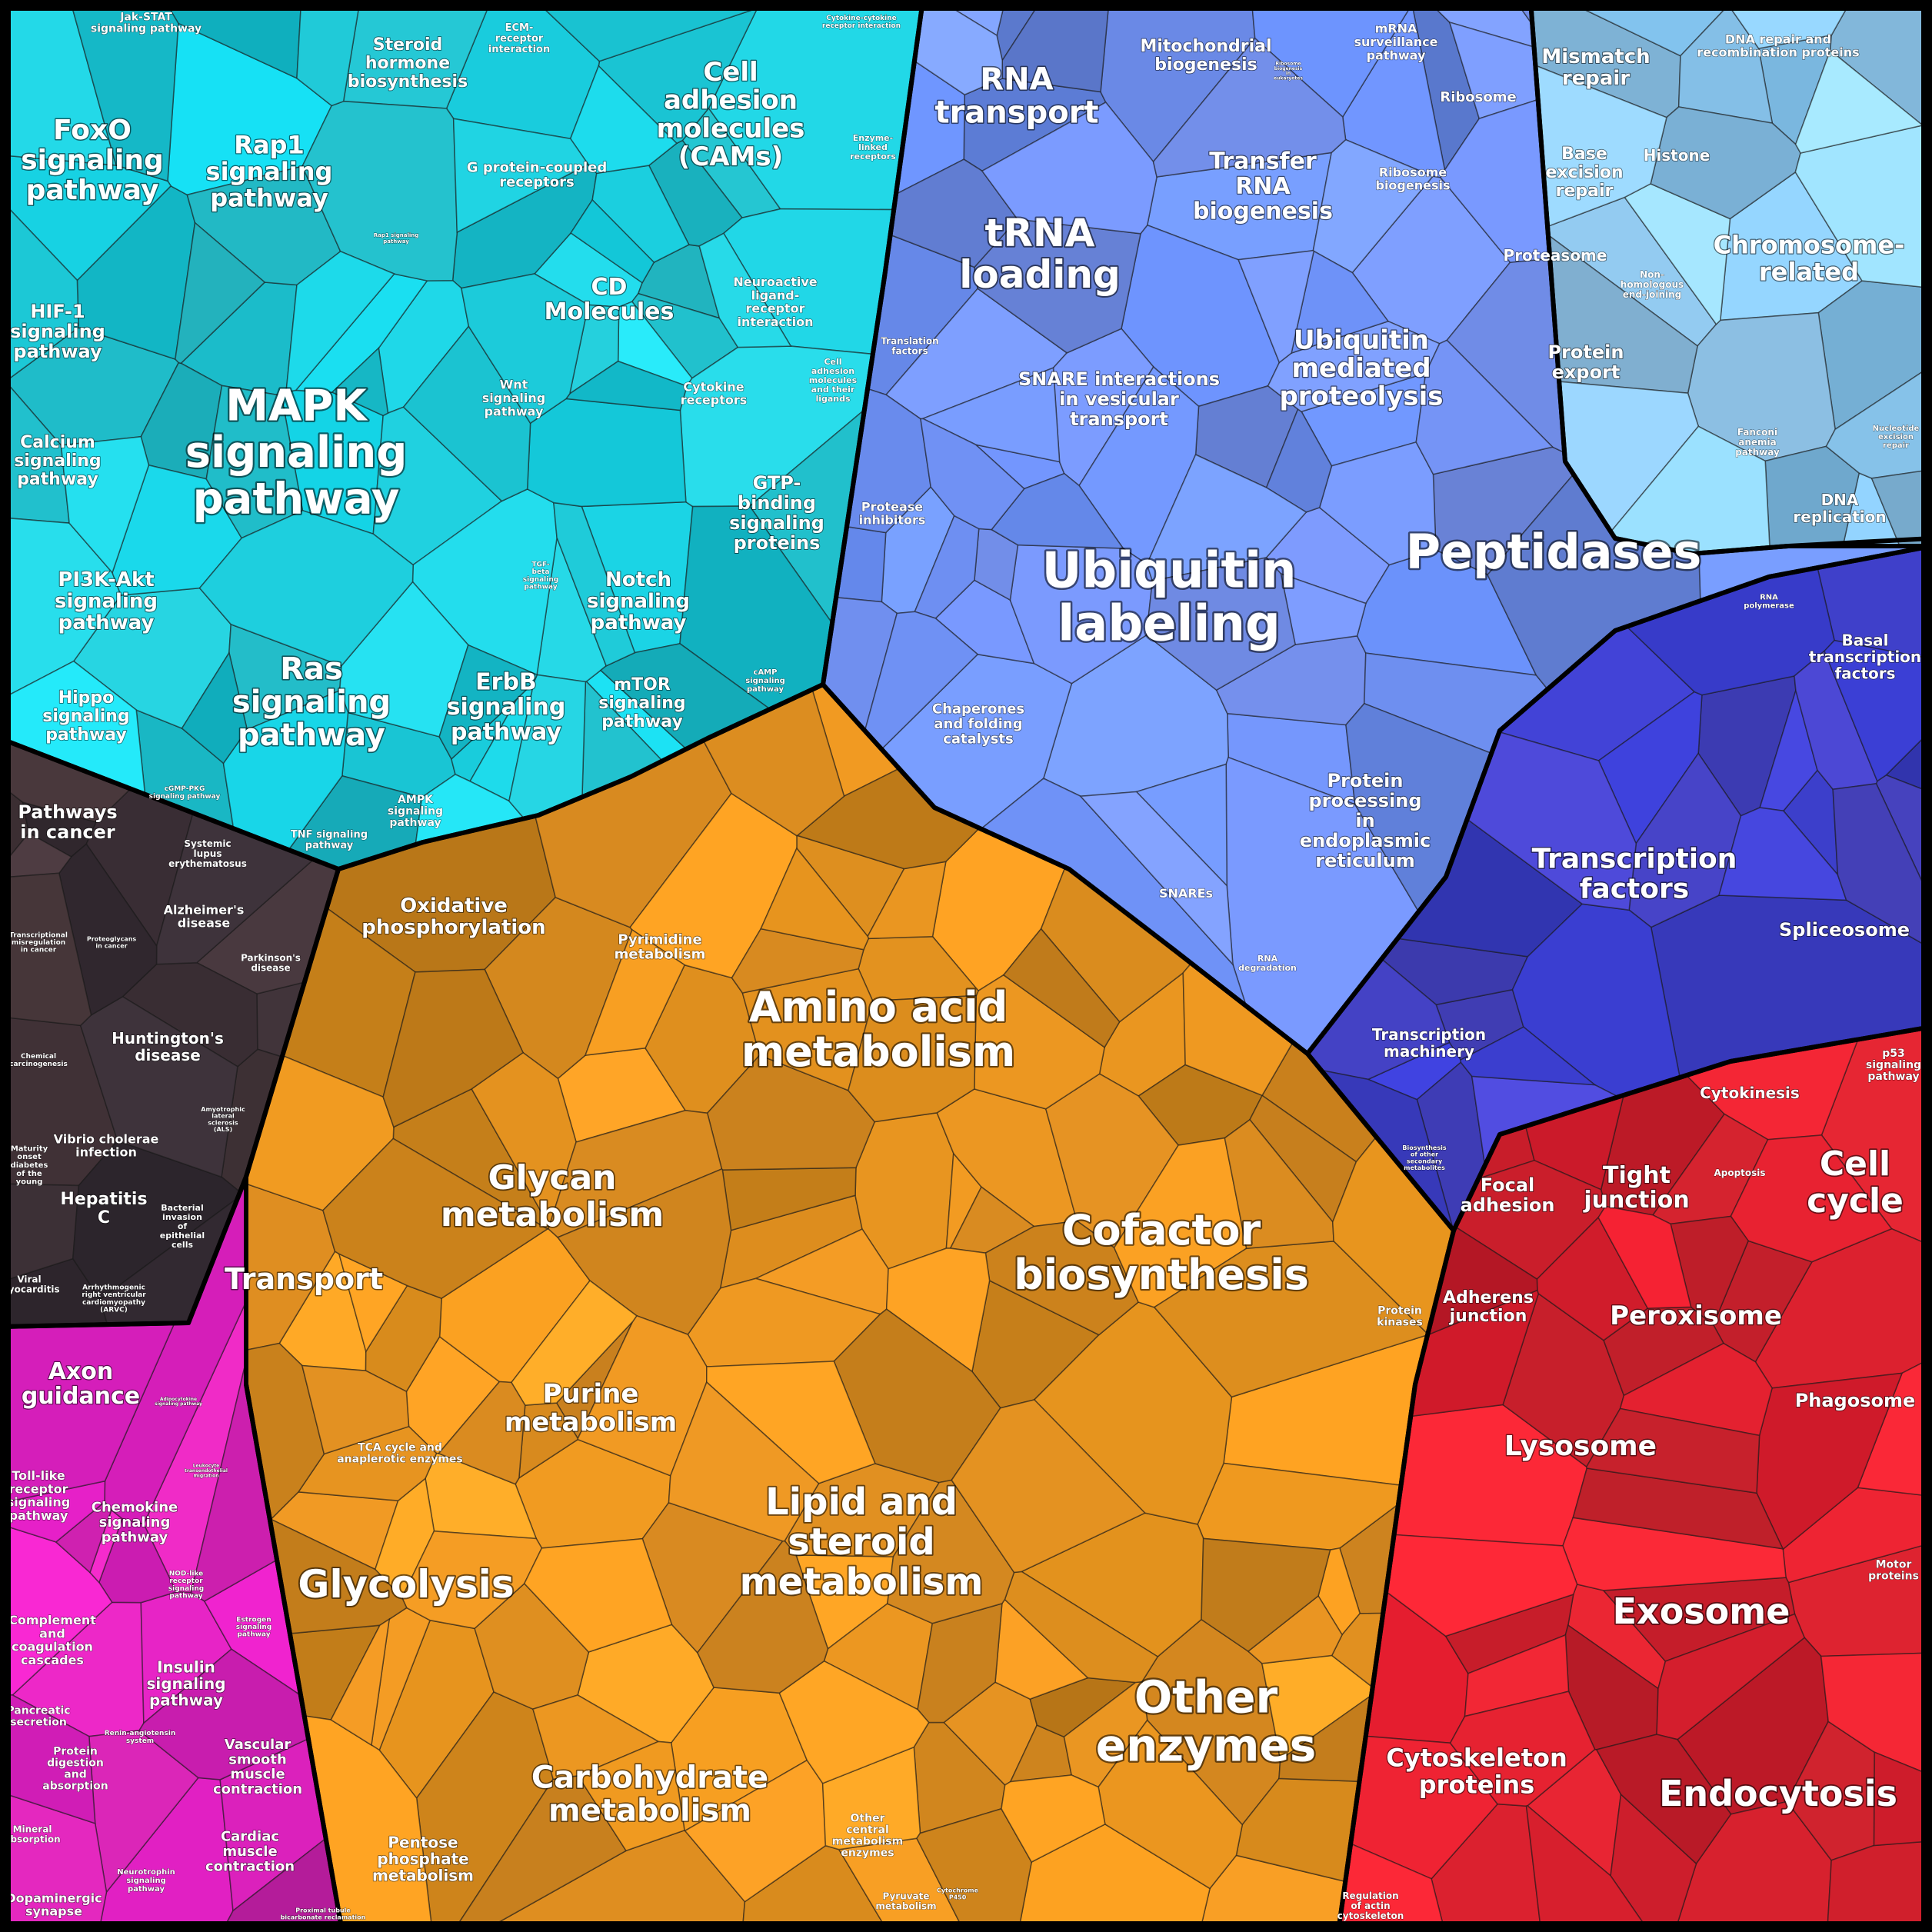 The image size is (1932, 1932). I want to click on pathway-label: Adipocytokine signaling pathway, so click(178, 1401).